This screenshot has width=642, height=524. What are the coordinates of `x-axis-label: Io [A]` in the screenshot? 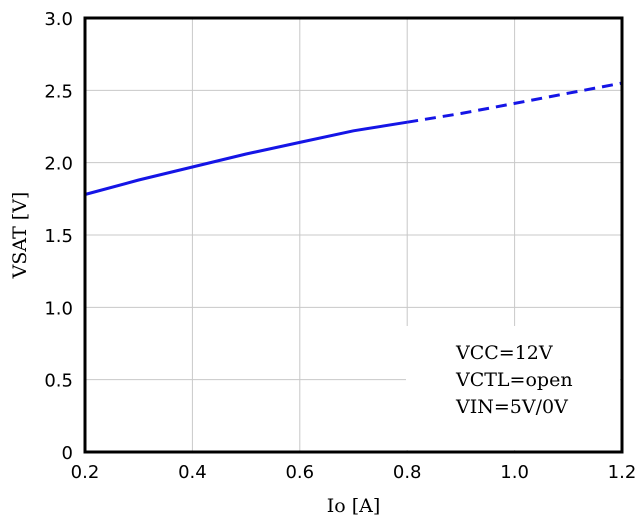 It's located at (354, 506).